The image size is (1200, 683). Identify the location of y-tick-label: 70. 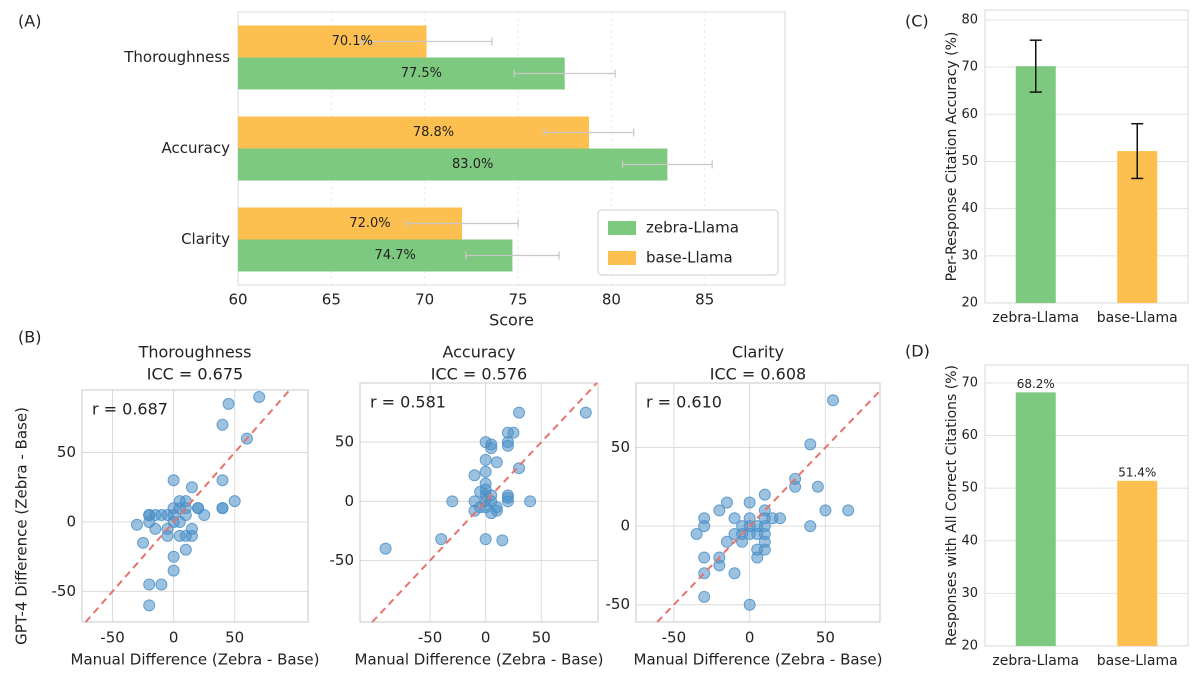
(969, 67).